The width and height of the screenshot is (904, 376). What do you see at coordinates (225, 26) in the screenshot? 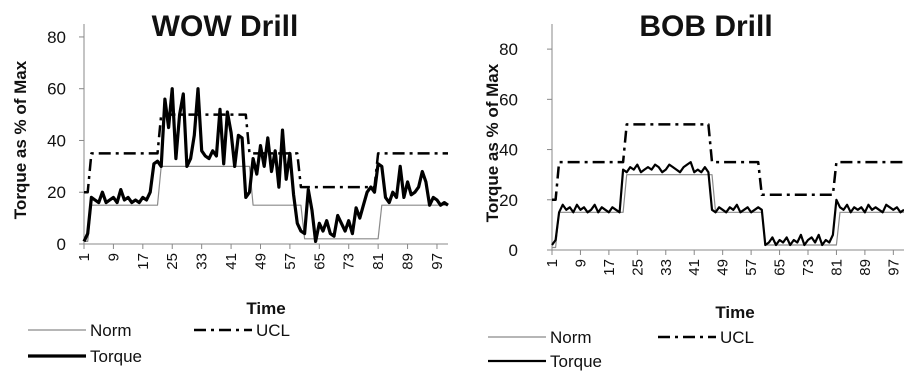
I see `chart-title: WOW Drill` at bounding box center [225, 26].